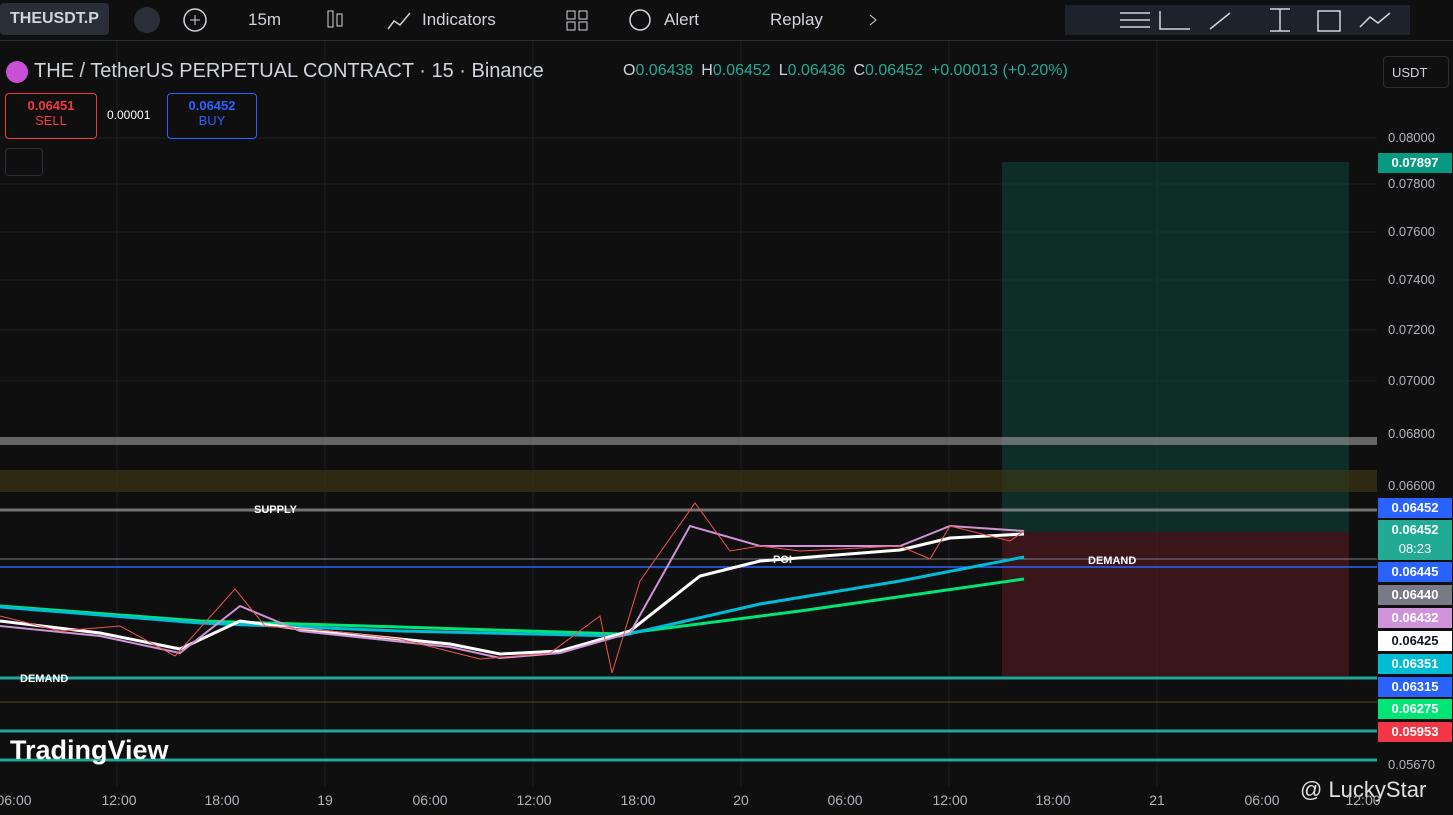  I want to click on price-tick-label: 0.06800, so click(1411, 433).